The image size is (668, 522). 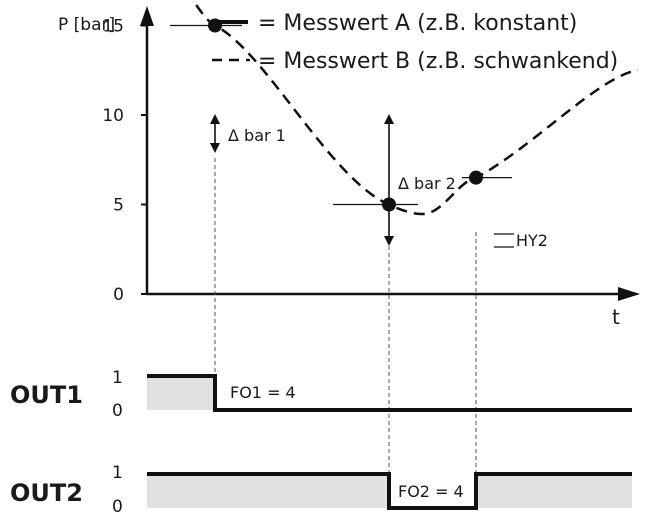 What do you see at coordinates (389, 393) in the screenshot?
I see `out1-timing` at bounding box center [389, 393].